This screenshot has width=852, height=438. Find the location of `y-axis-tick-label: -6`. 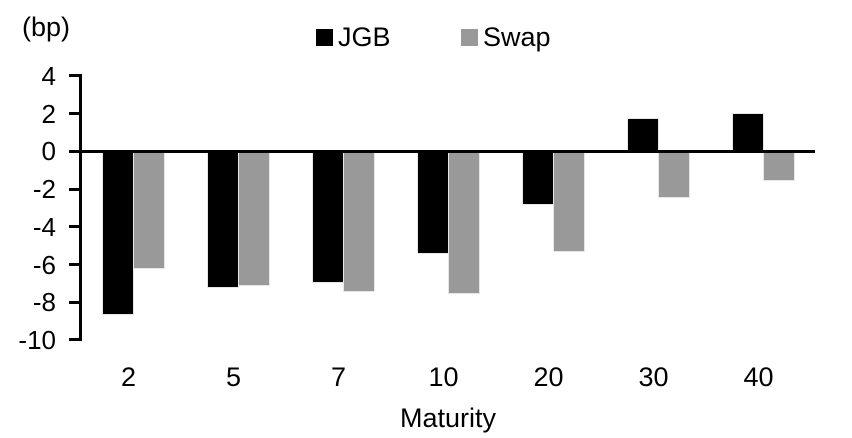

y-axis-tick-label: -6 is located at coordinates (44, 264).